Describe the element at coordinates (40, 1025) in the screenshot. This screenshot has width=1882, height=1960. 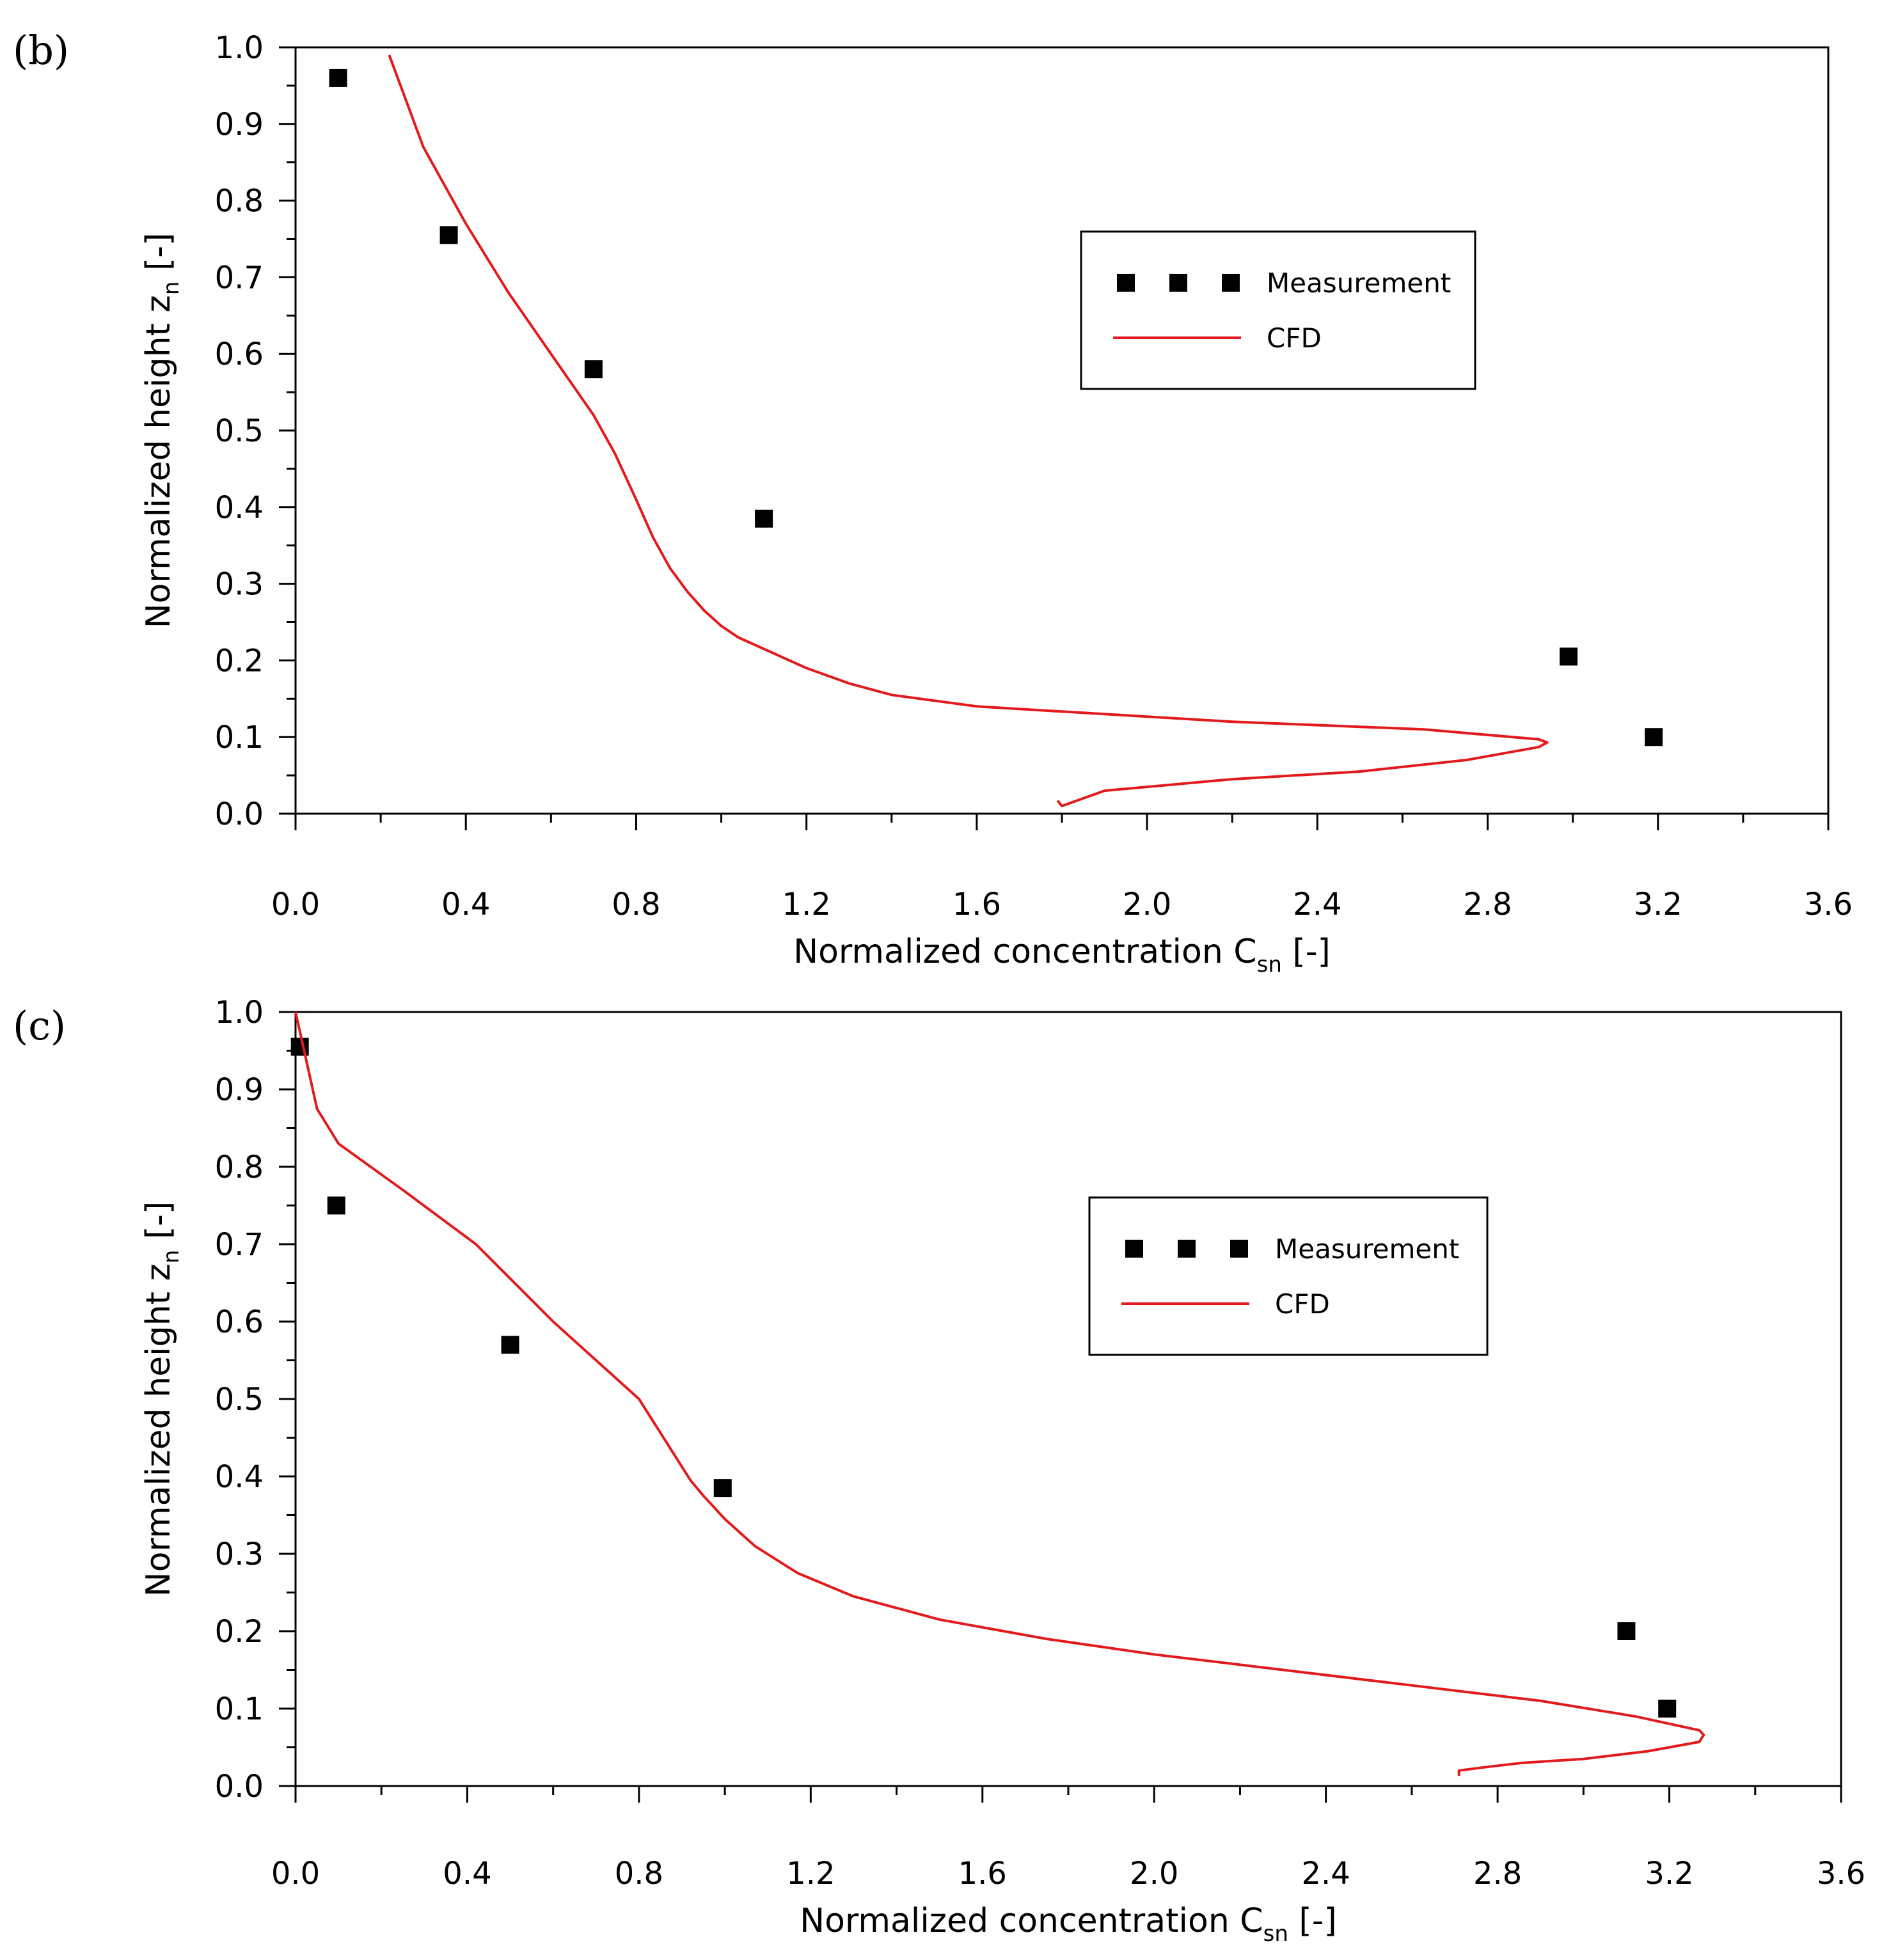
I see `panel-label: (c)` at that location.